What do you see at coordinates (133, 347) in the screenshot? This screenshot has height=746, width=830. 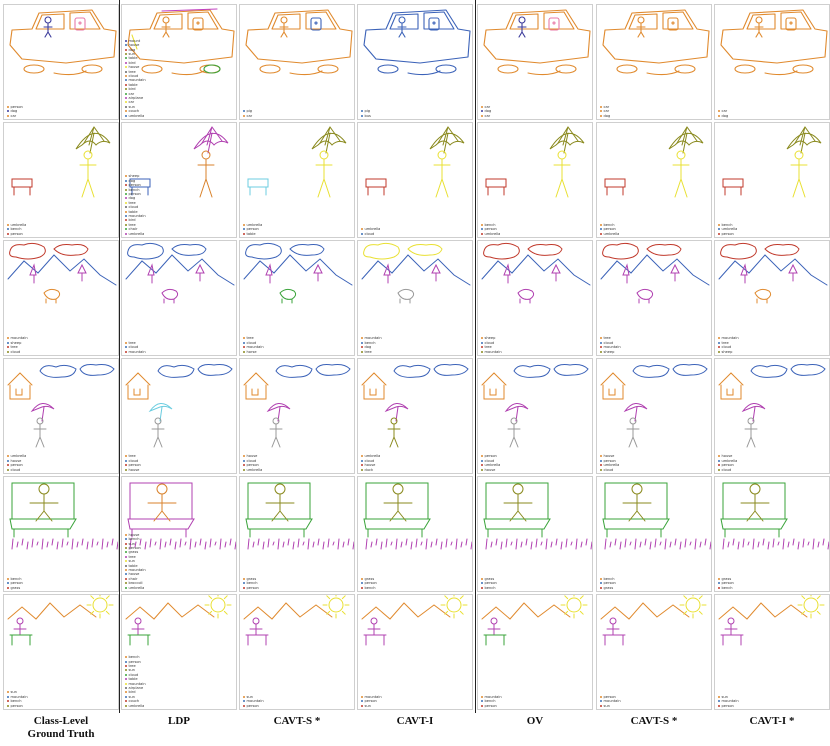 I see `legend-label: cloud` at bounding box center [133, 347].